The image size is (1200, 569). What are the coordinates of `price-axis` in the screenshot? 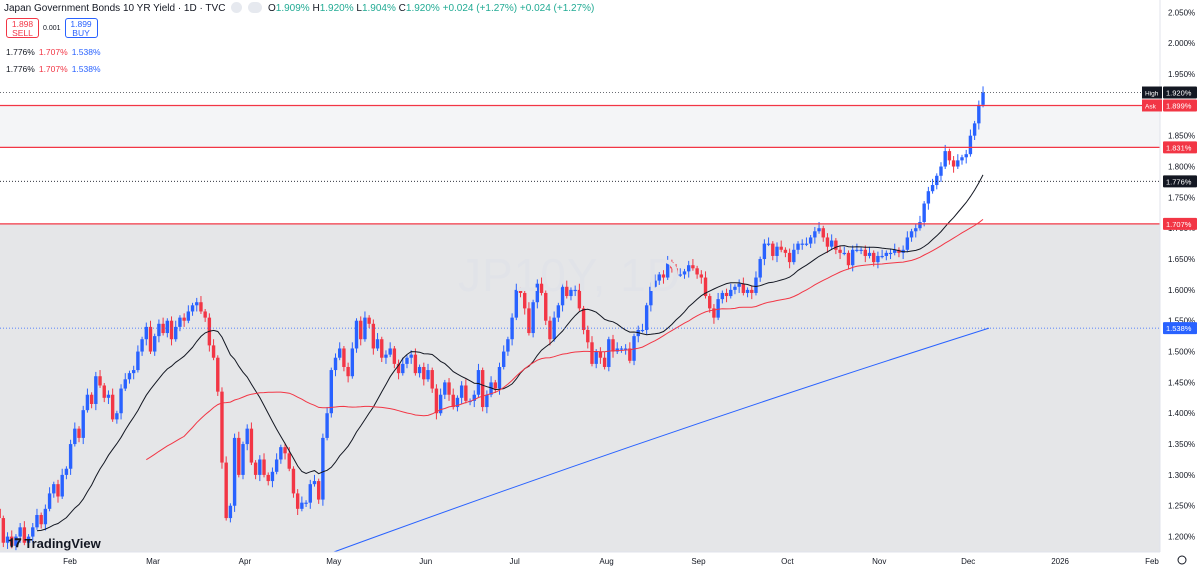 It's located at (1180, 284).